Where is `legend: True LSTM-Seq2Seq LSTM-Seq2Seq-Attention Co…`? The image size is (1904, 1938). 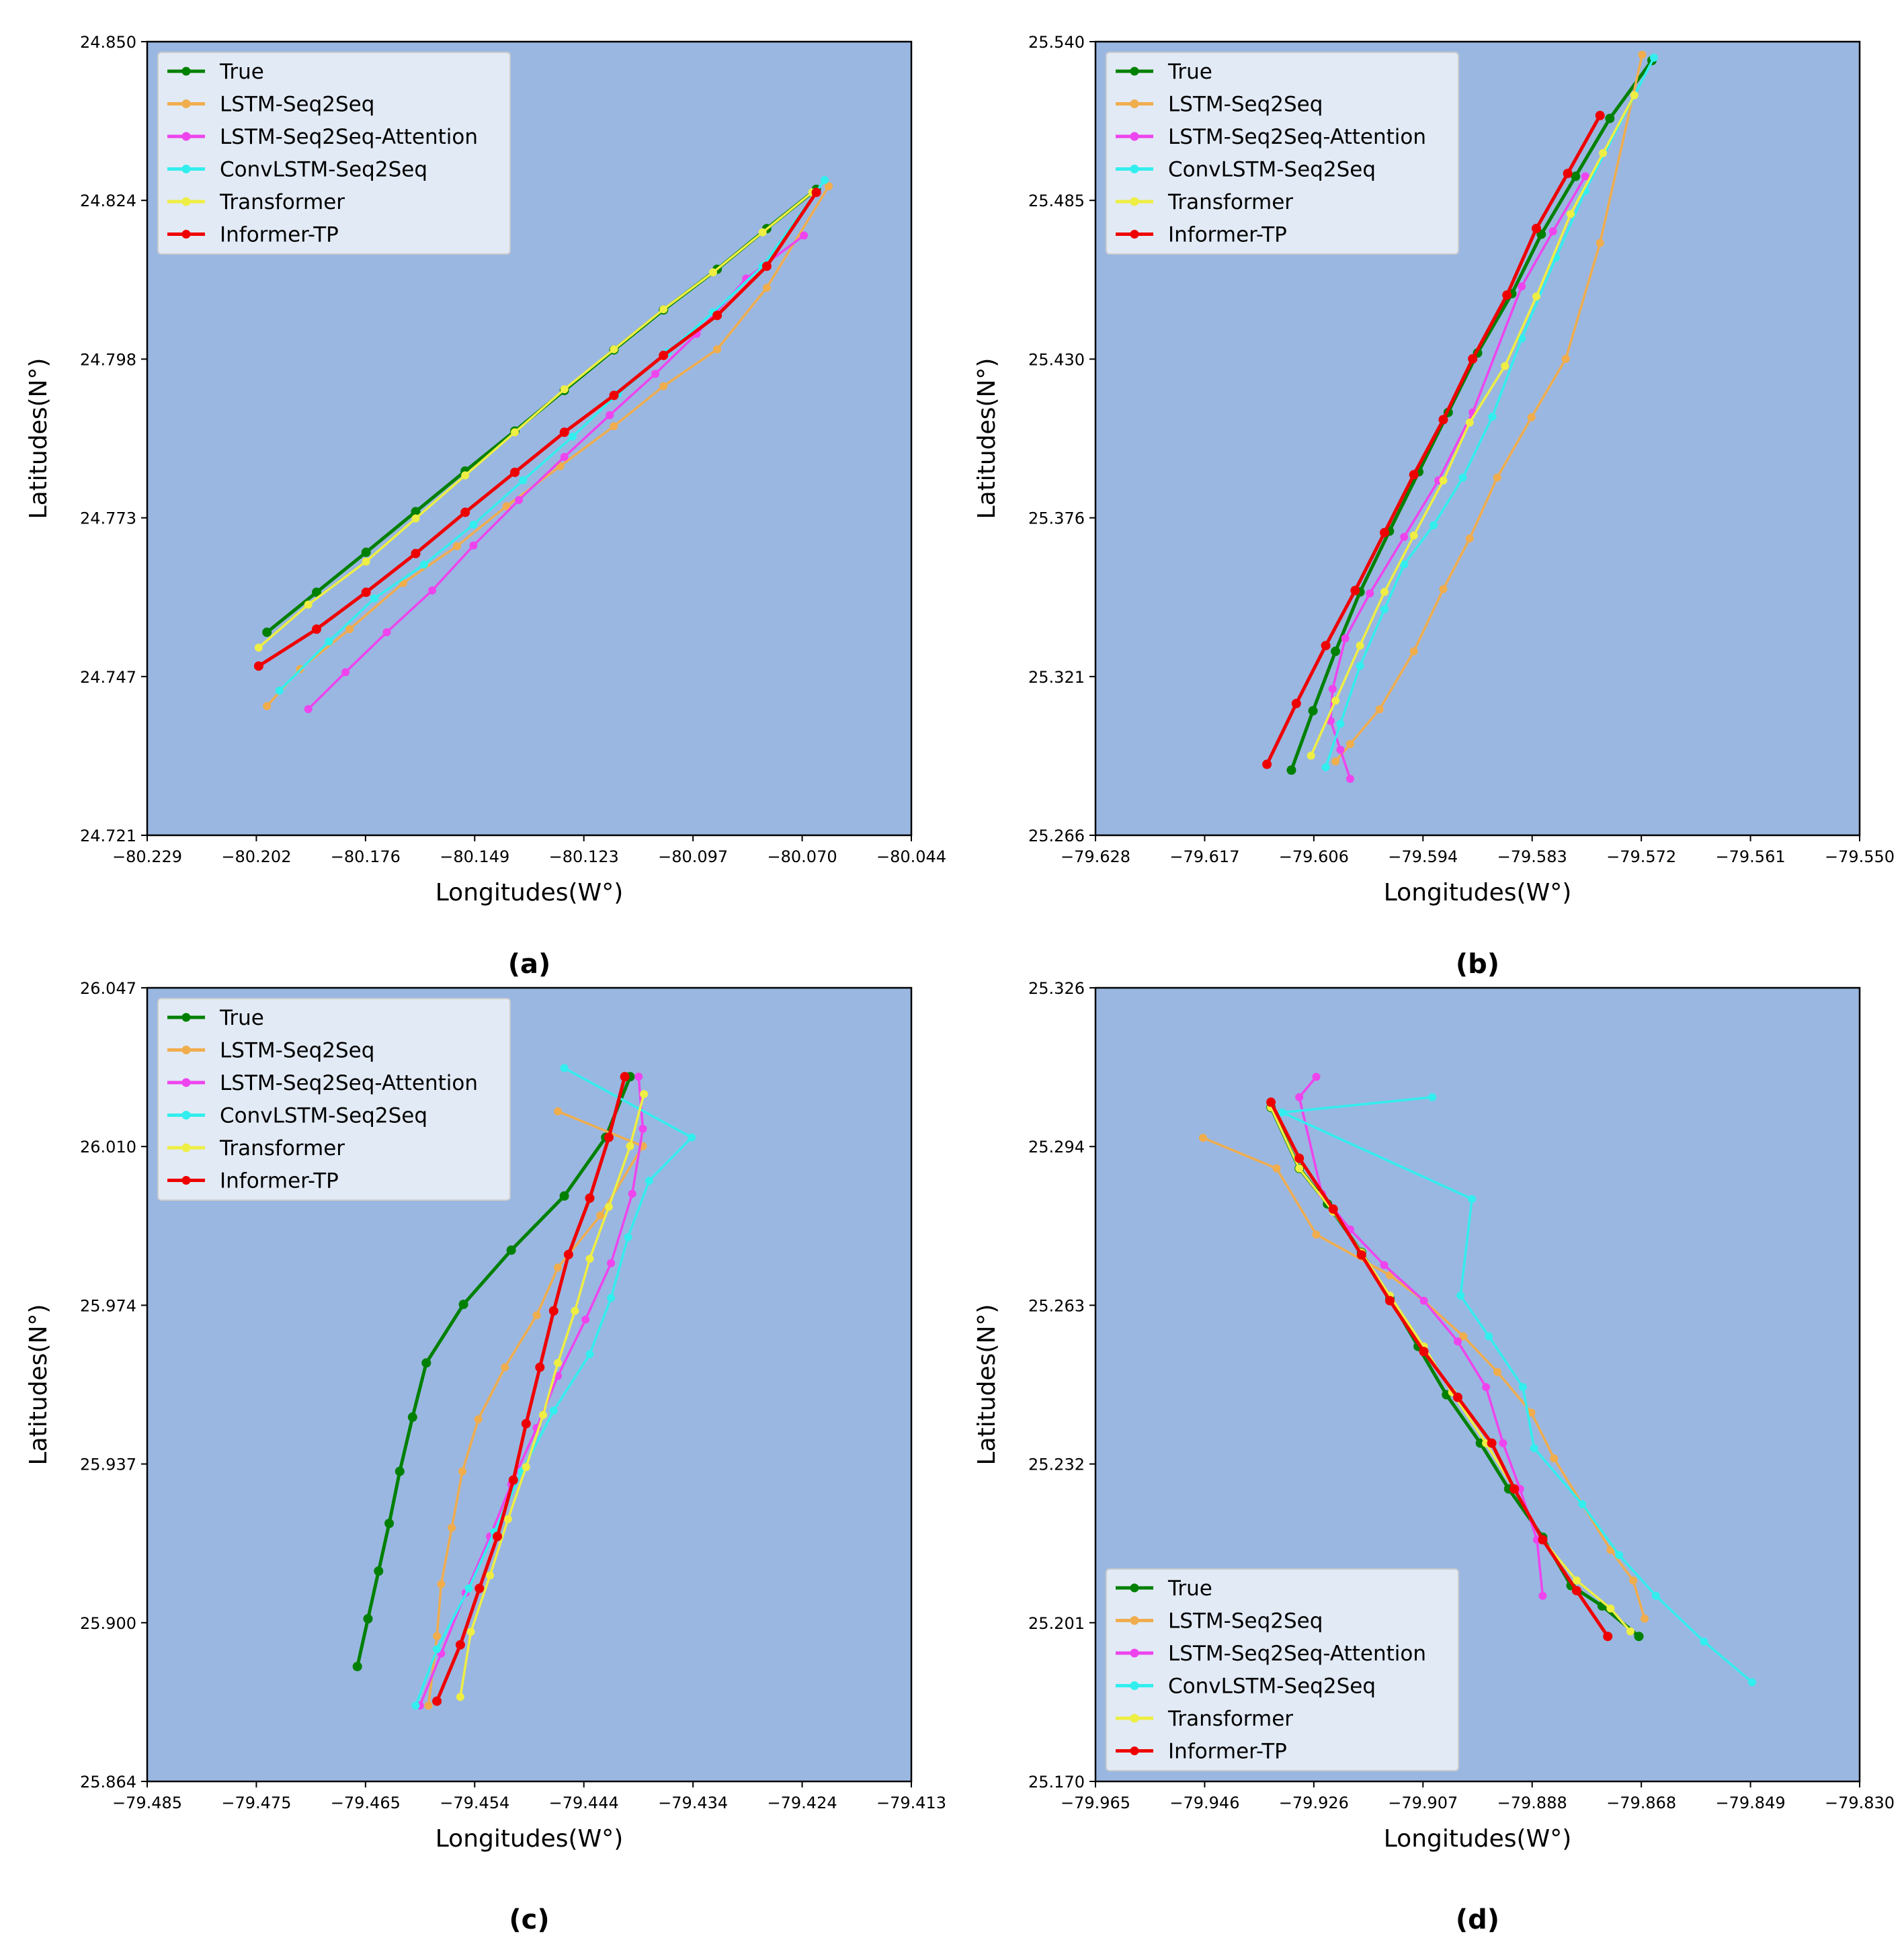
legend: True LSTM-Seq2Seq LSTM-Seq2Seq-Attention Co… is located at coordinates (334, 153).